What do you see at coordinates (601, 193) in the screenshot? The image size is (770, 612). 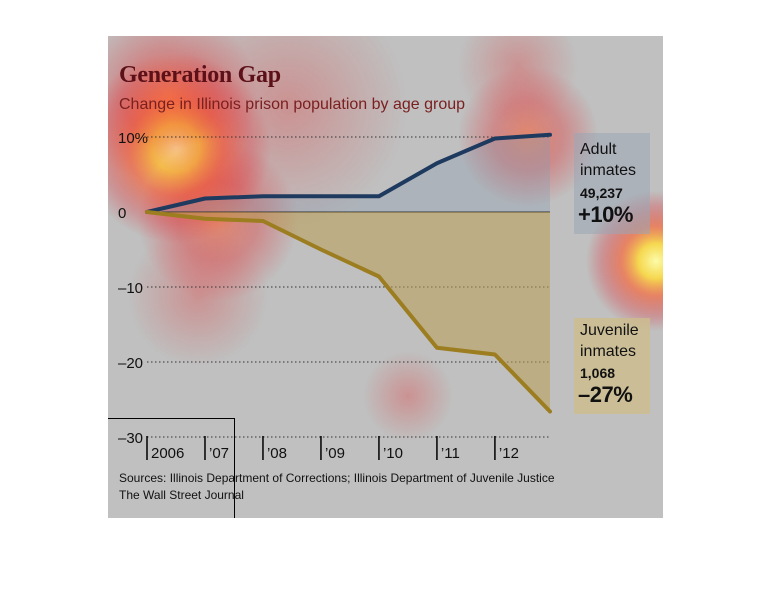 I see `adult-count: 49,237` at bounding box center [601, 193].